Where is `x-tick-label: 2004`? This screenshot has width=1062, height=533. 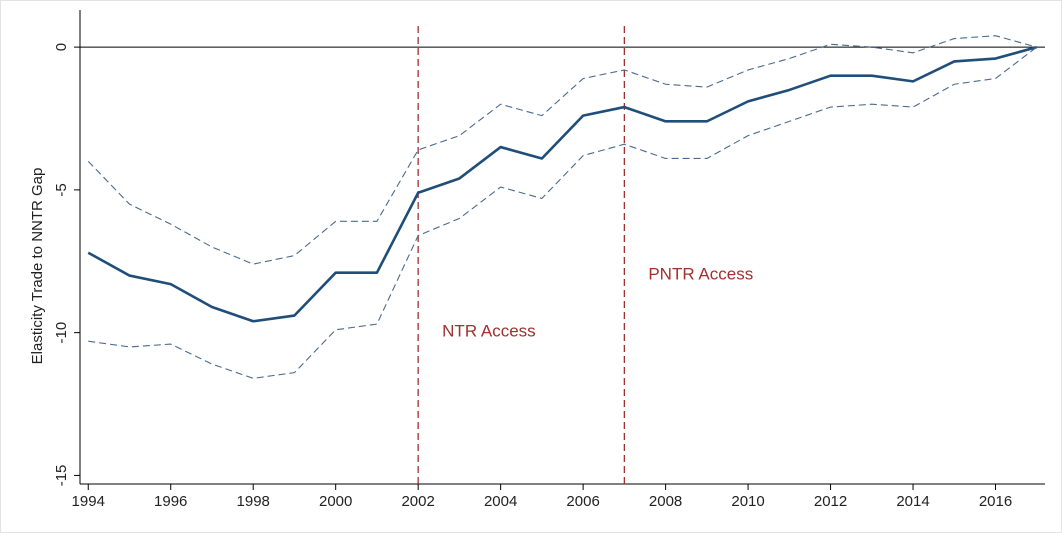
x-tick-label: 2004 is located at coordinates (500, 501).